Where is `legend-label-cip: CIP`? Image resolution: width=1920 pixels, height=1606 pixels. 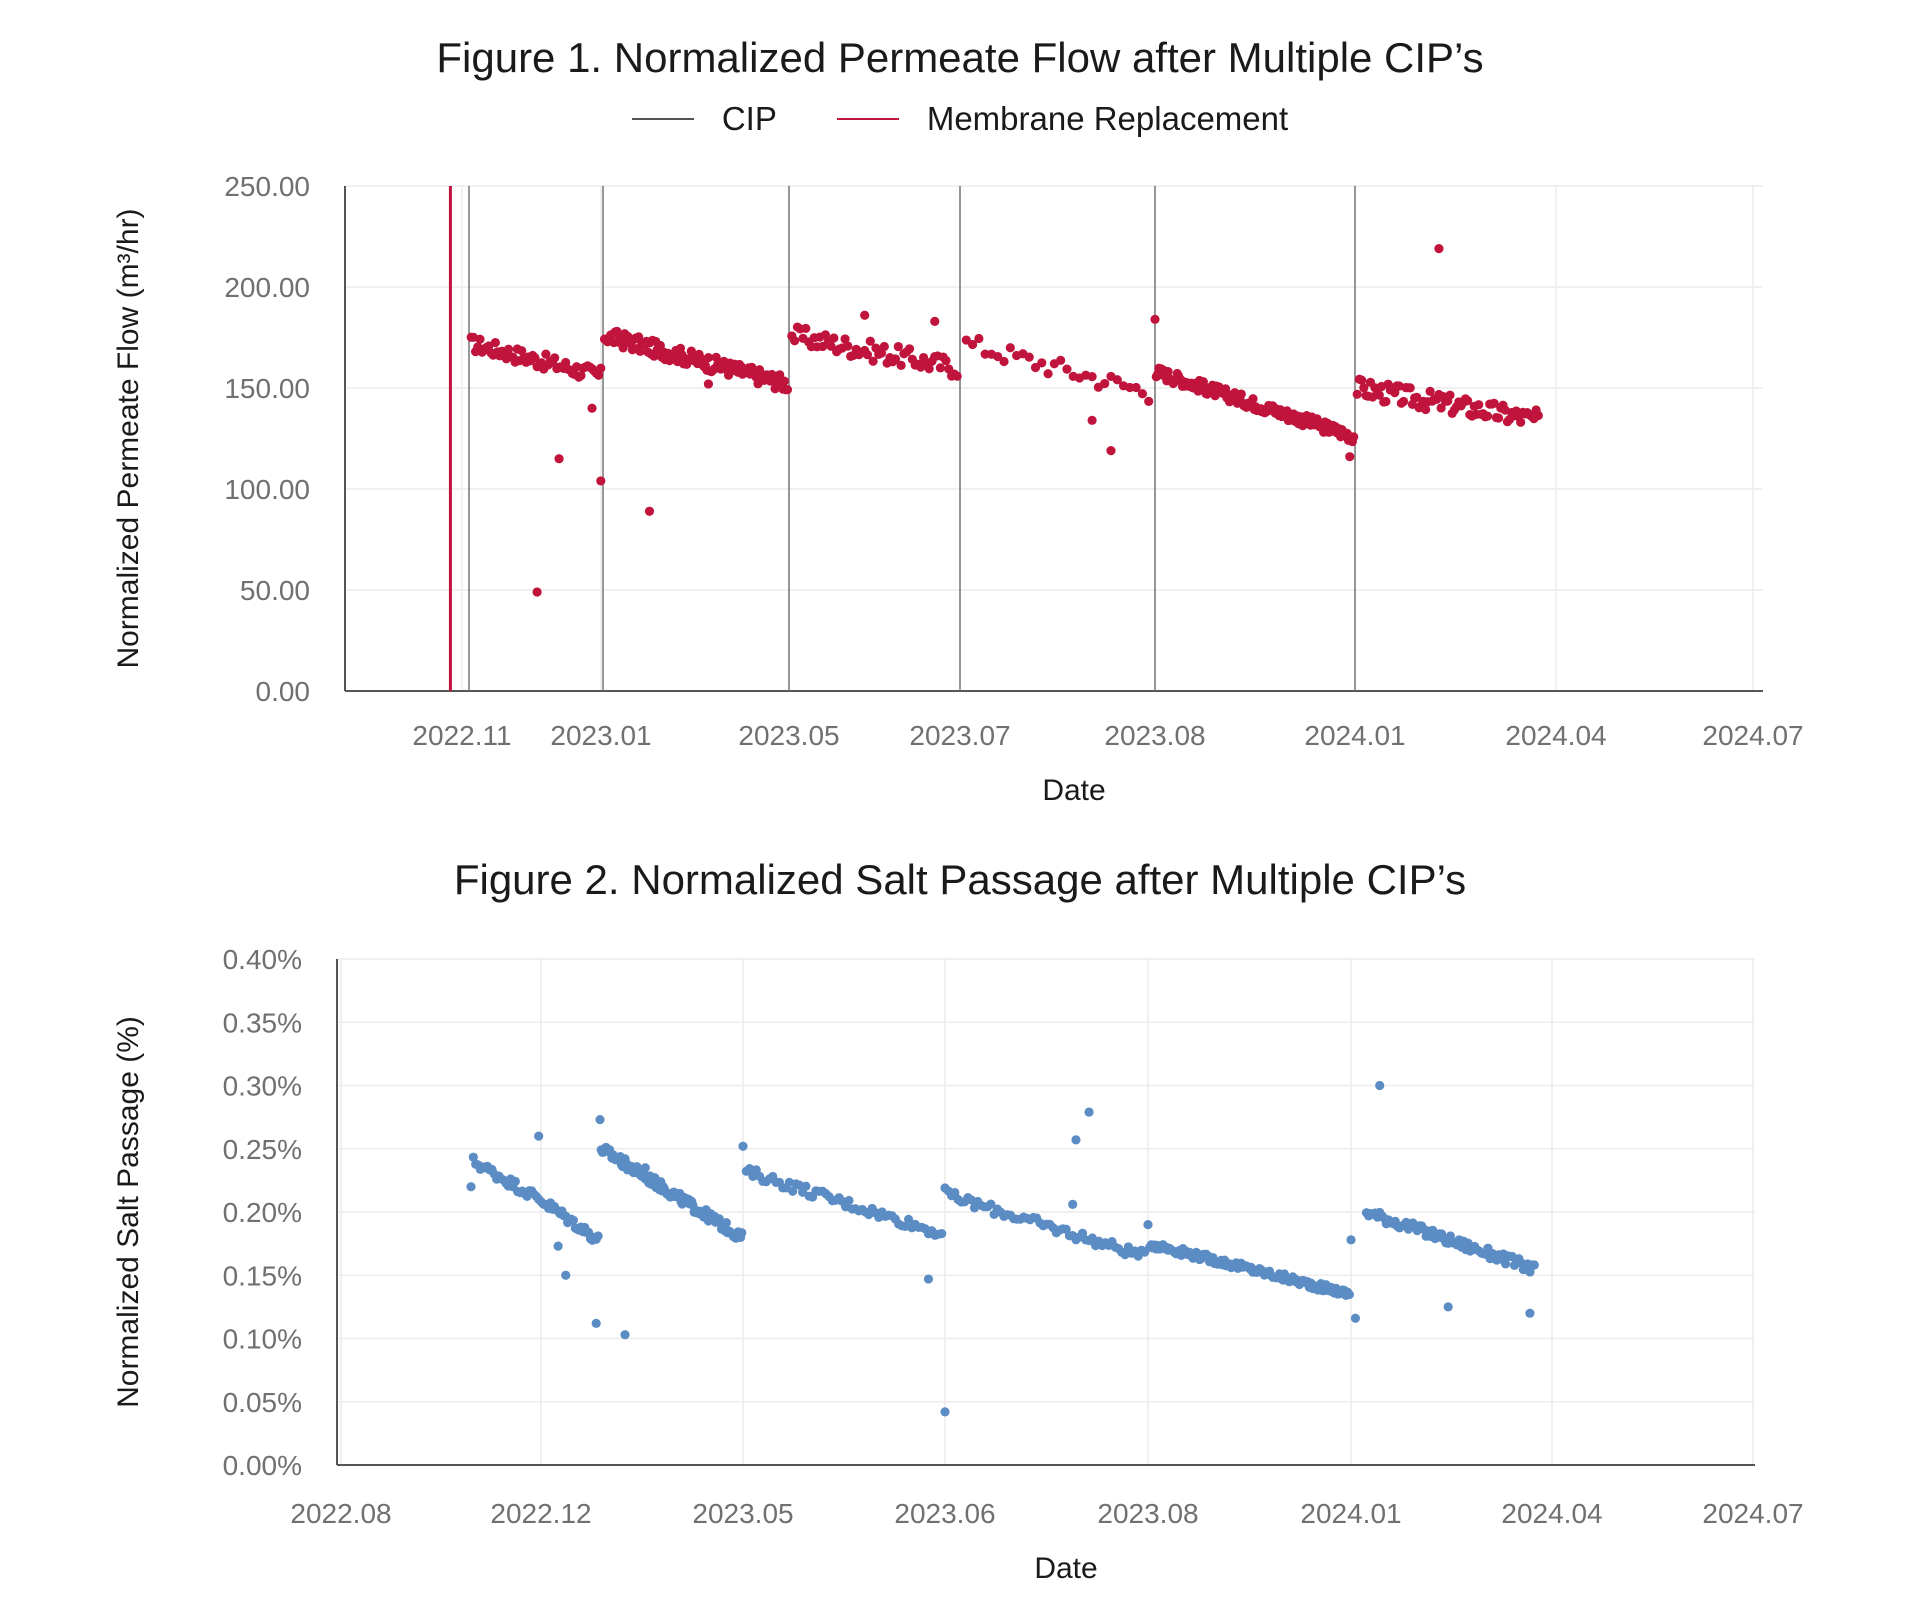
legend-label-cip: CIP is located at coordinates (749, 118).